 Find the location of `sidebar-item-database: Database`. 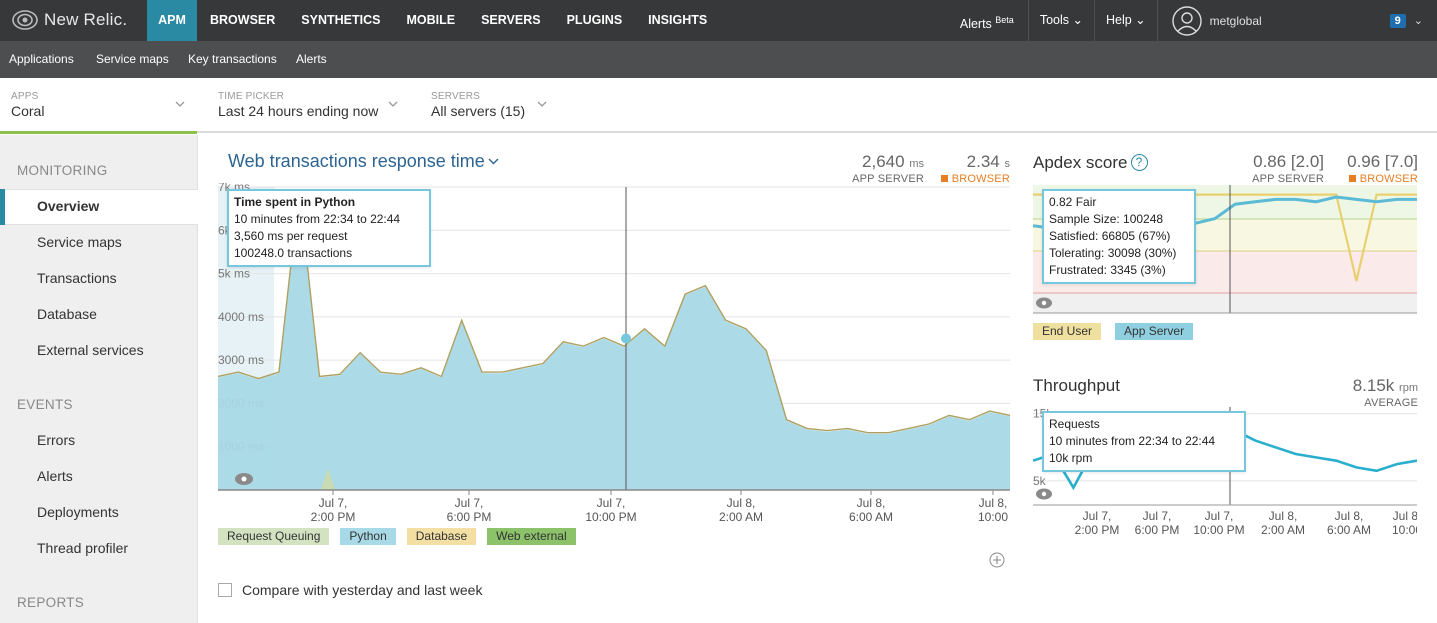

sidebar-item-database: Database is located at coordinates (67, 314).